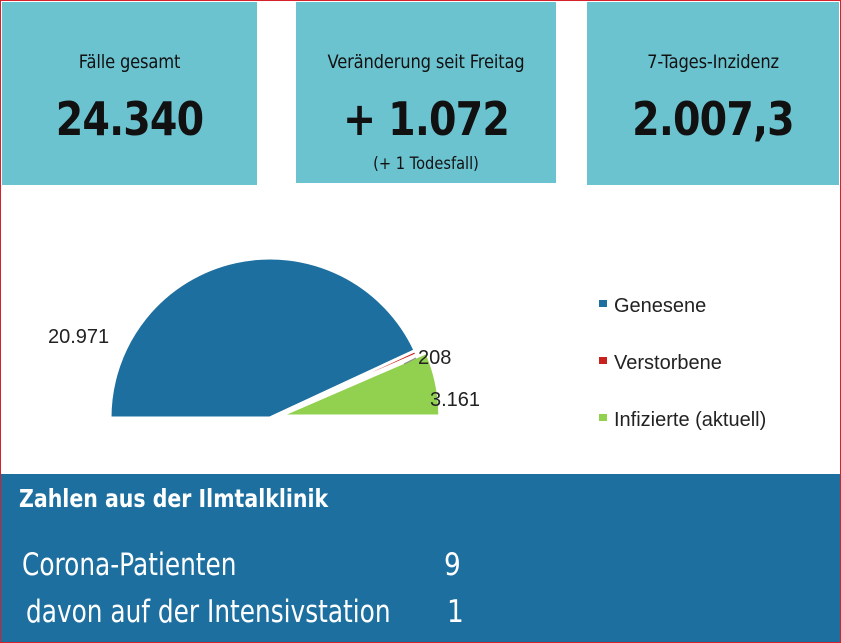 The height and width of the screenshot is (643, 841). I want to click on leader-line, so click(410, 361).